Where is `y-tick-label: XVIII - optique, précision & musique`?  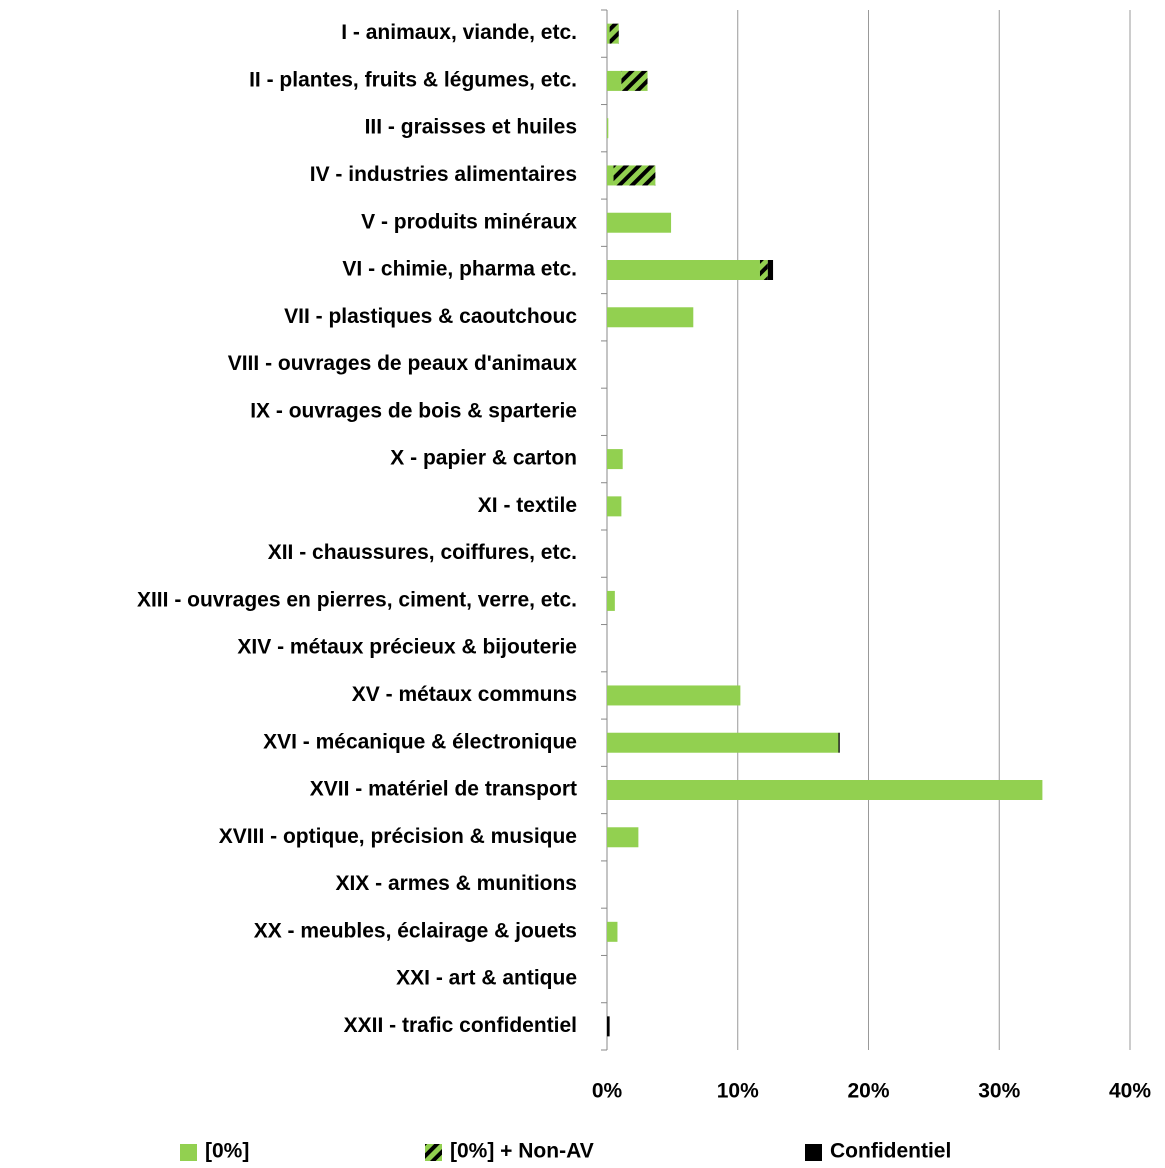
y-tick-label: XVIII - optique, précision & musique is located at coordinates (398, 836).